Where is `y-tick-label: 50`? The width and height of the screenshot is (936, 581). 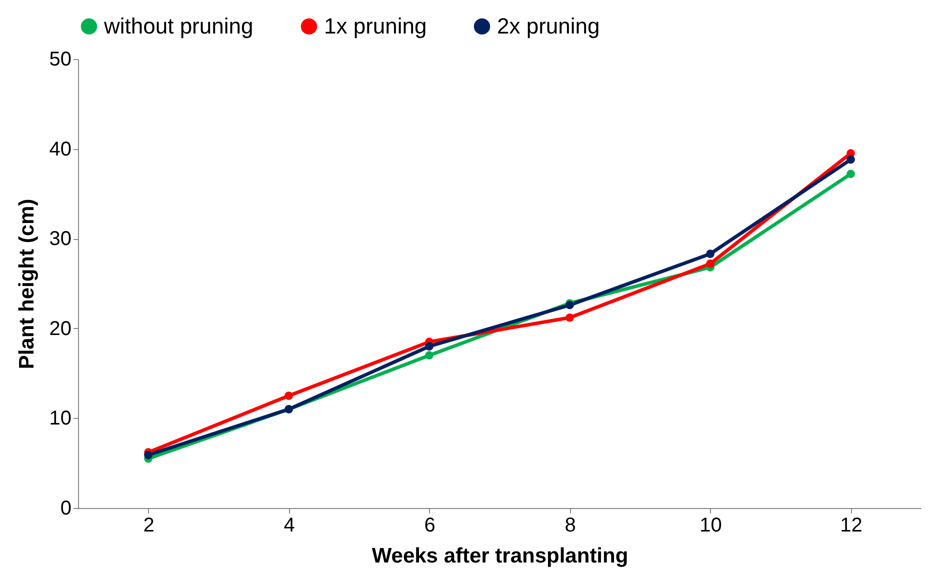
y-tick-label: 50 is located at coordinates (60, 59).